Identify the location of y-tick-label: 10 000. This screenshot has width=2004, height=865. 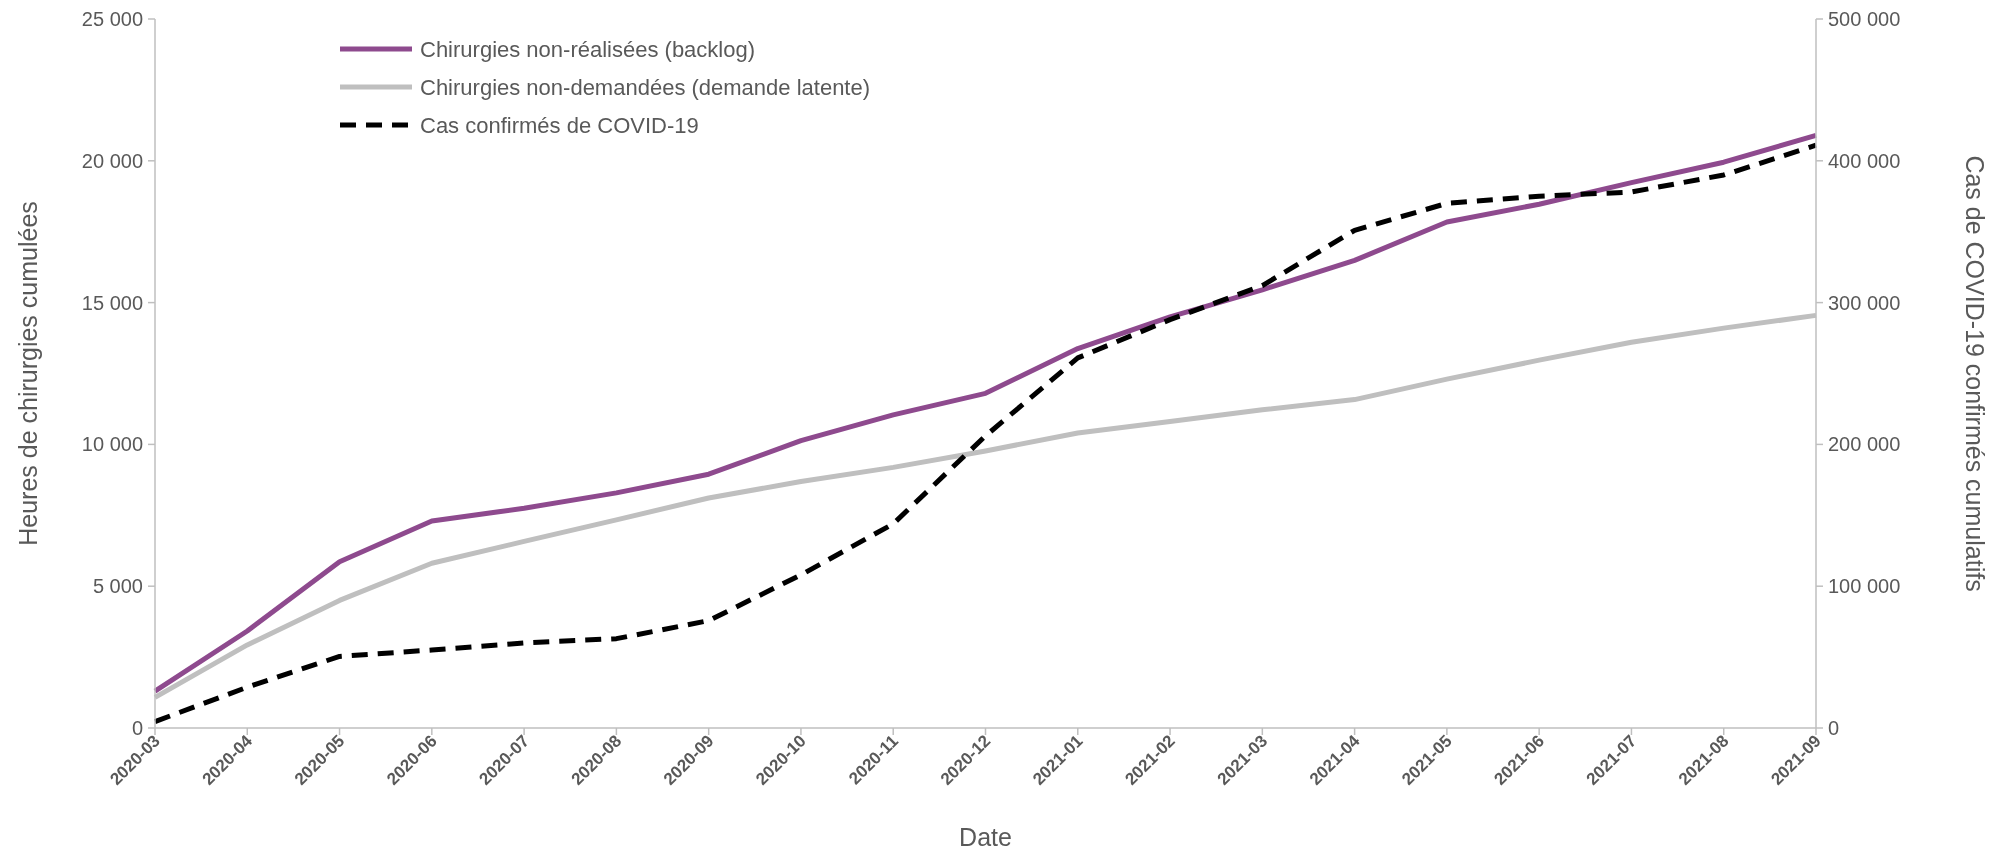
(112, 444).